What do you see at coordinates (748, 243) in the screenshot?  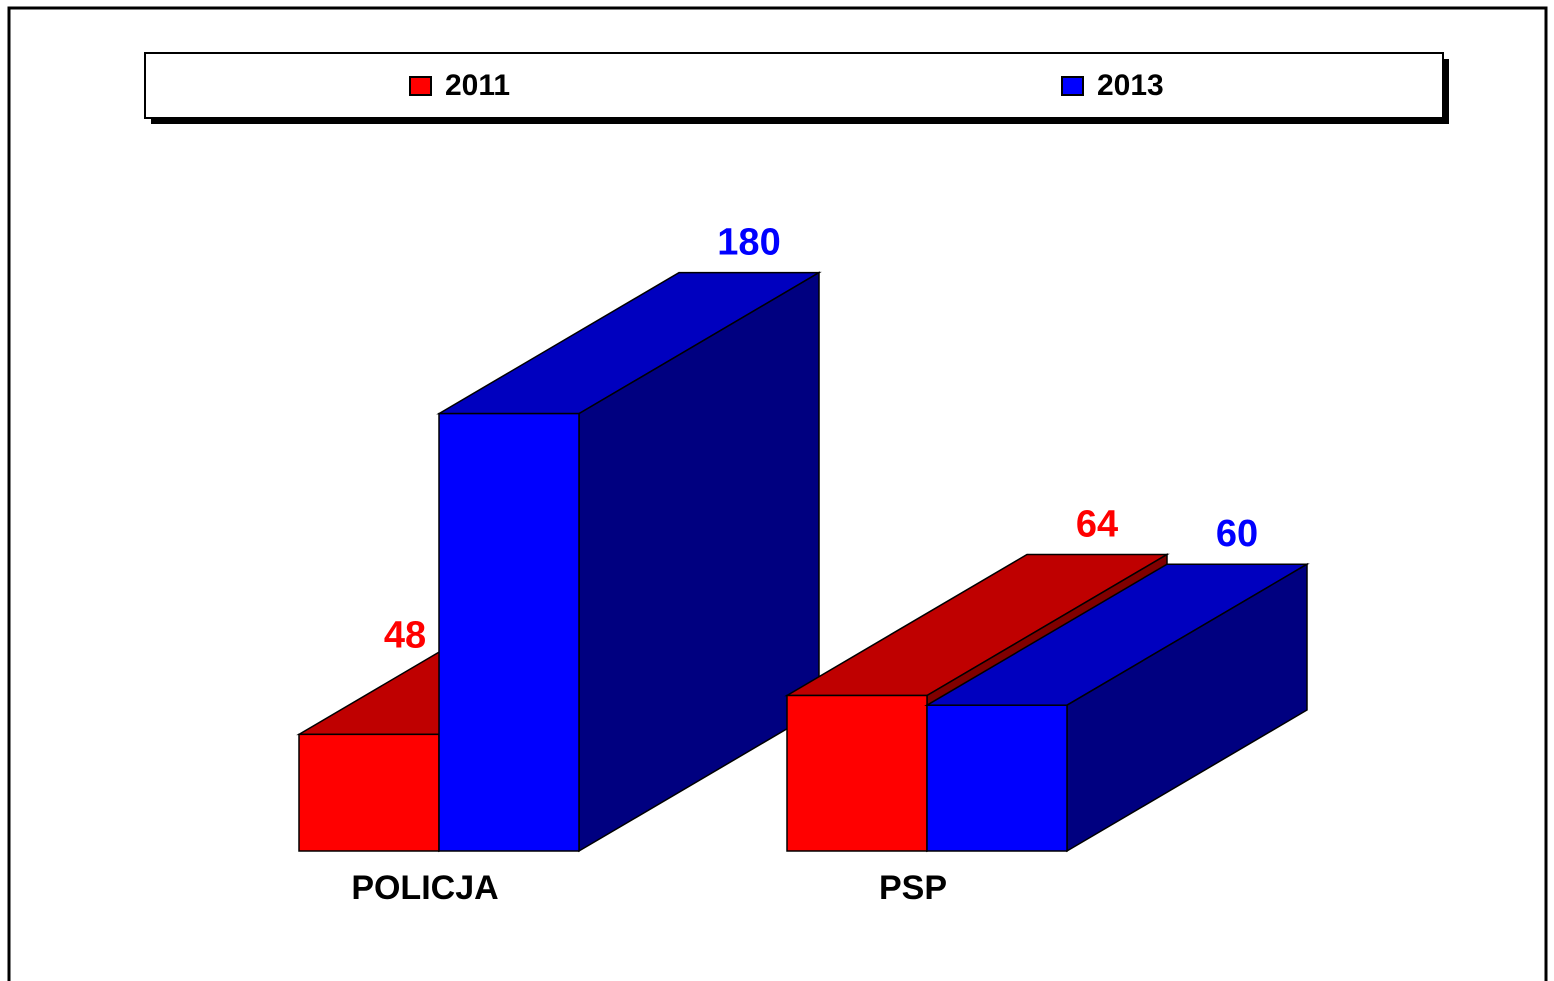 I see `value-label: 180` at bounding box center [748, 243].